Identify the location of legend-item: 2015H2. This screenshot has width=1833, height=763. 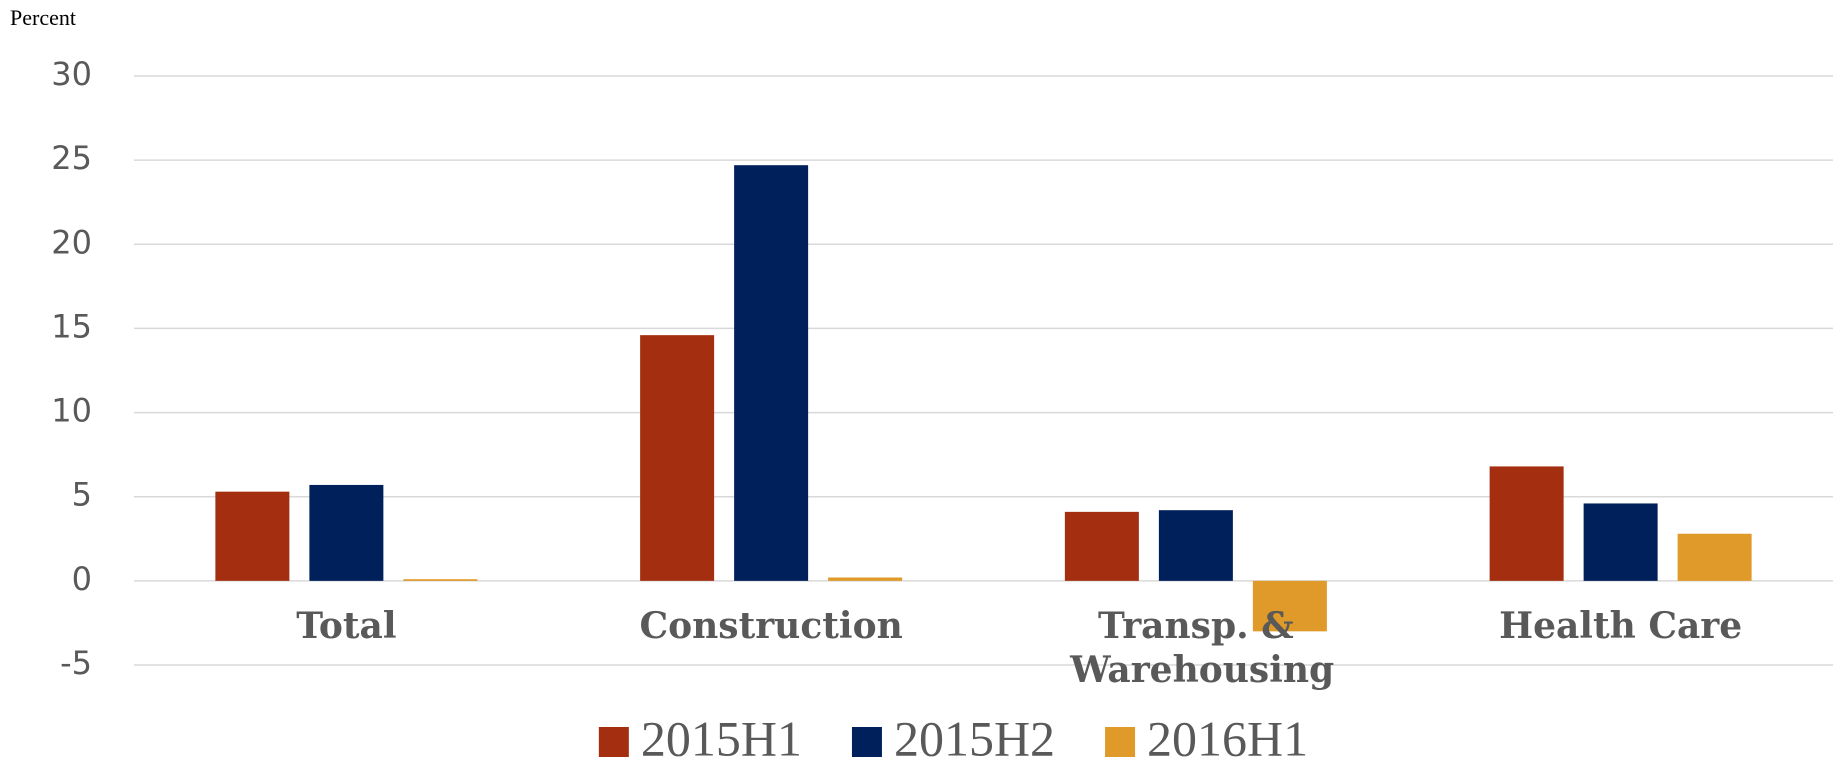
(953, 736).